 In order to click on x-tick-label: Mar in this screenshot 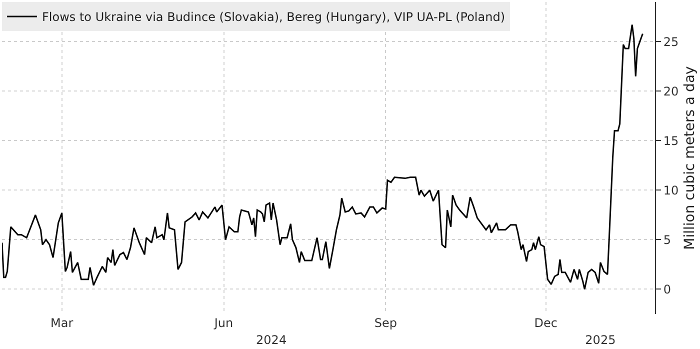, I will do `click(62, 323)`.